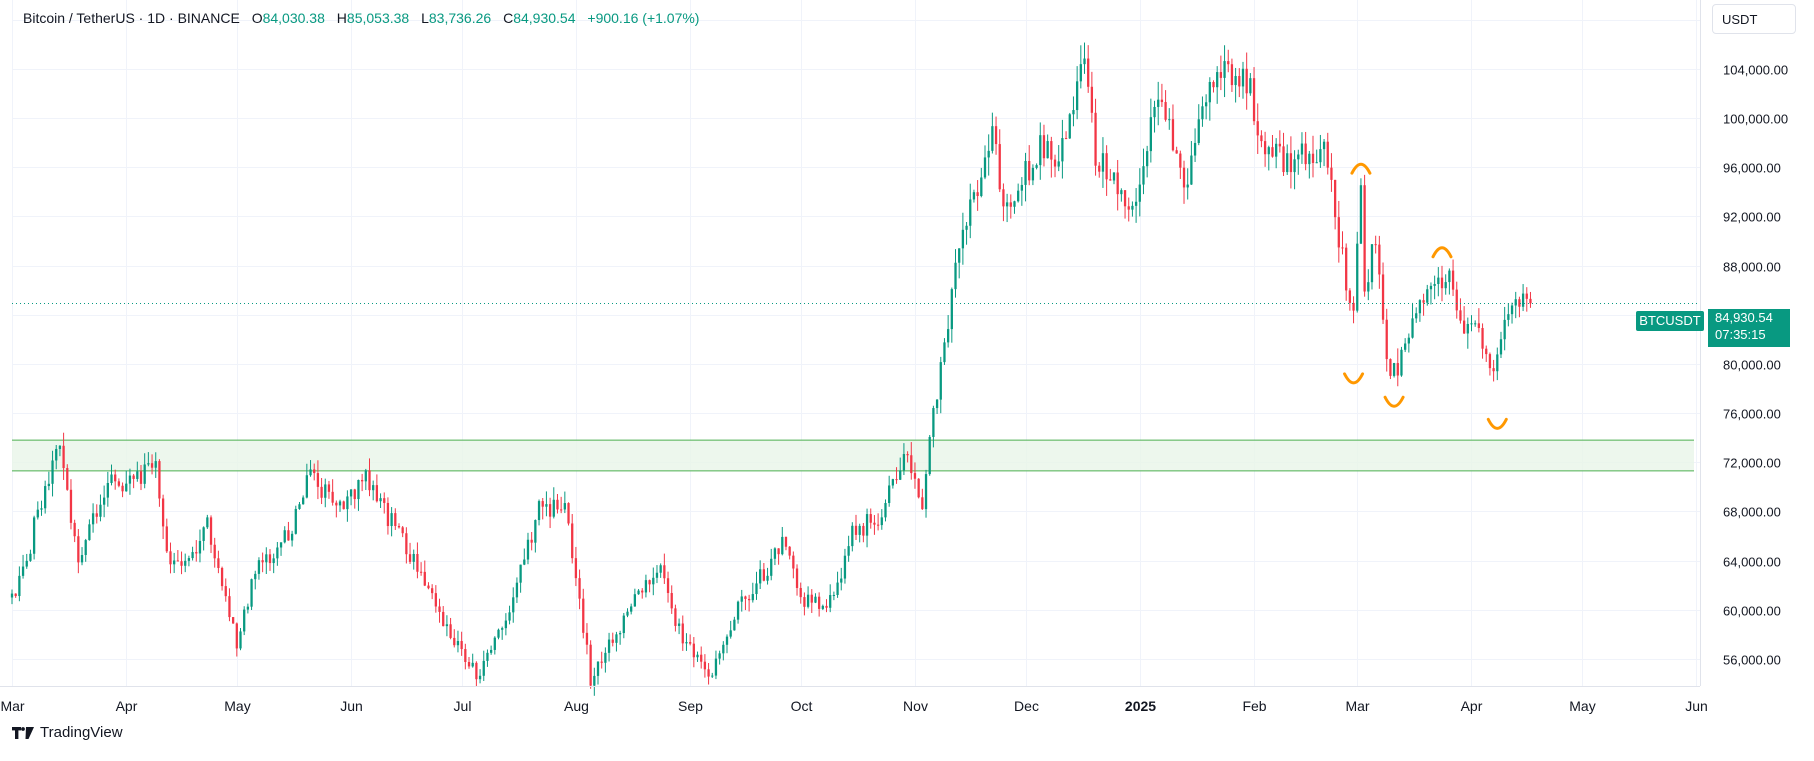 This screenshot has width=1814, height=761. What do you see at coordinates (544, 18) in the screenshot?
I see `close-value: 84,930.54` at bounding box center [544, 18].